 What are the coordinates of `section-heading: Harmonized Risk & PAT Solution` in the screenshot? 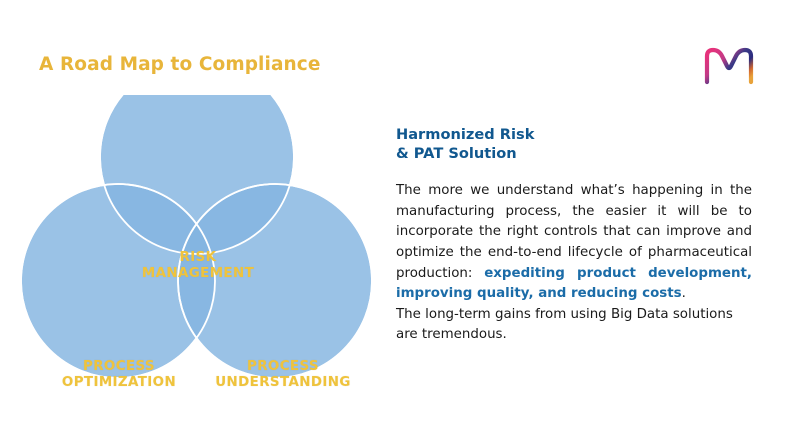 It's located at (574, 144).